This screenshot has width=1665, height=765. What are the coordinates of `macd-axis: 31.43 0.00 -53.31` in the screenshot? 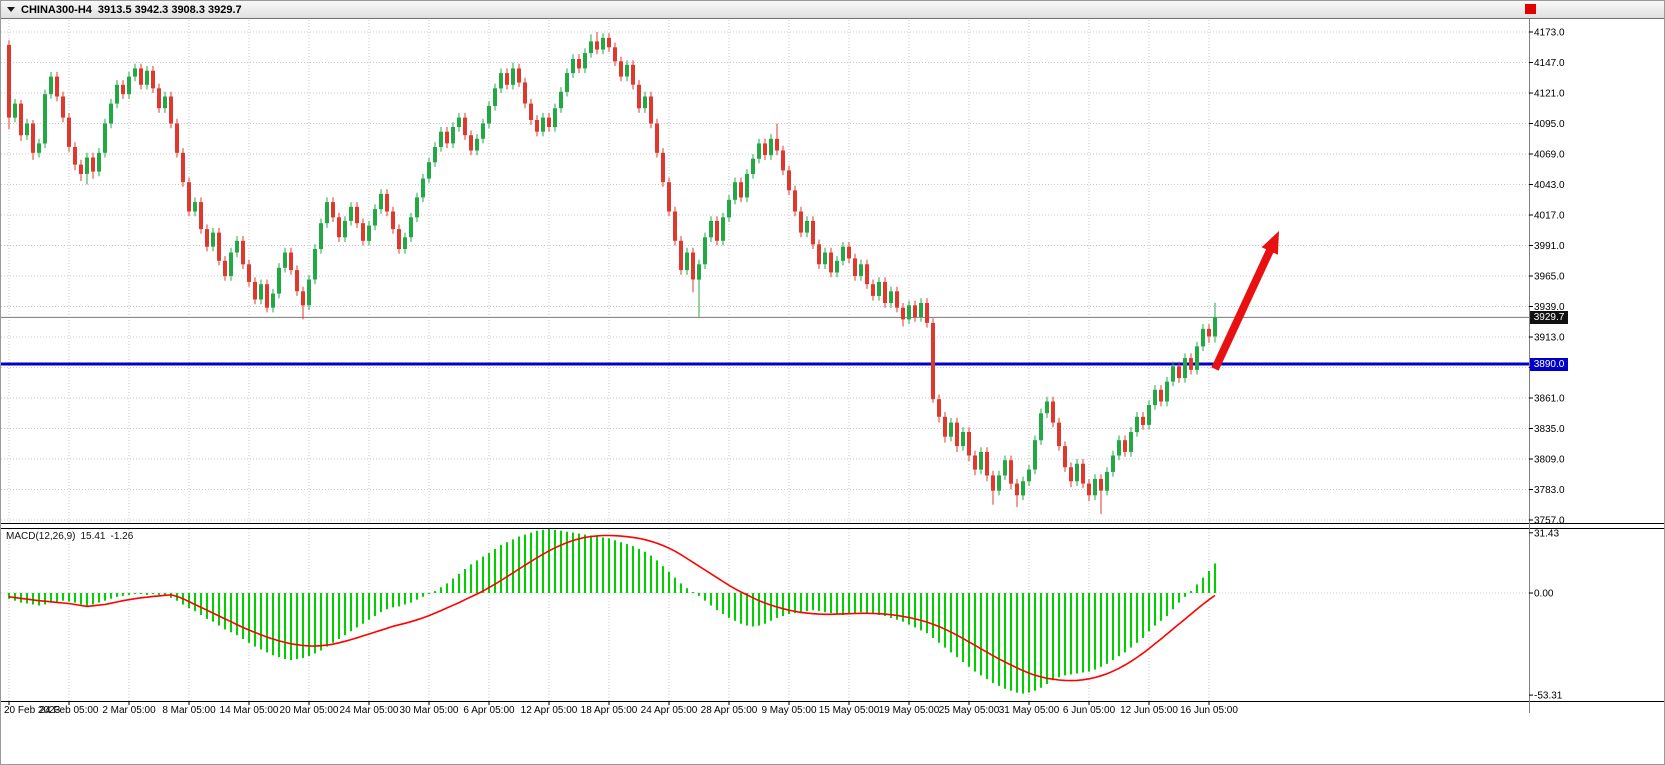 It's located at (1546, 615).